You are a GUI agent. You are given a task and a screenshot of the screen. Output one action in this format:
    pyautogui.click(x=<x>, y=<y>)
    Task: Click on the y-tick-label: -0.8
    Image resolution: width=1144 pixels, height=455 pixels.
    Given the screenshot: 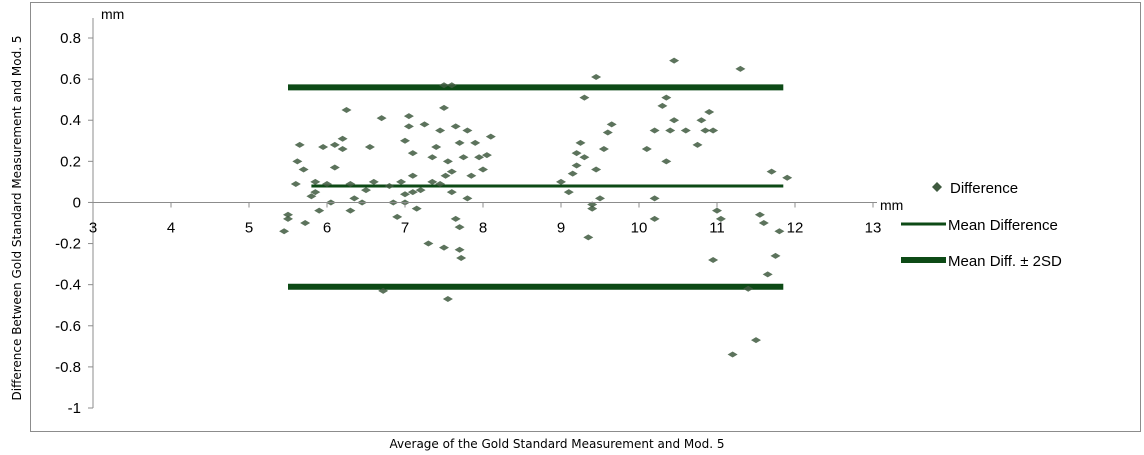 What is the action you would take?
    pyautogui.click(x=68, y=367)
    